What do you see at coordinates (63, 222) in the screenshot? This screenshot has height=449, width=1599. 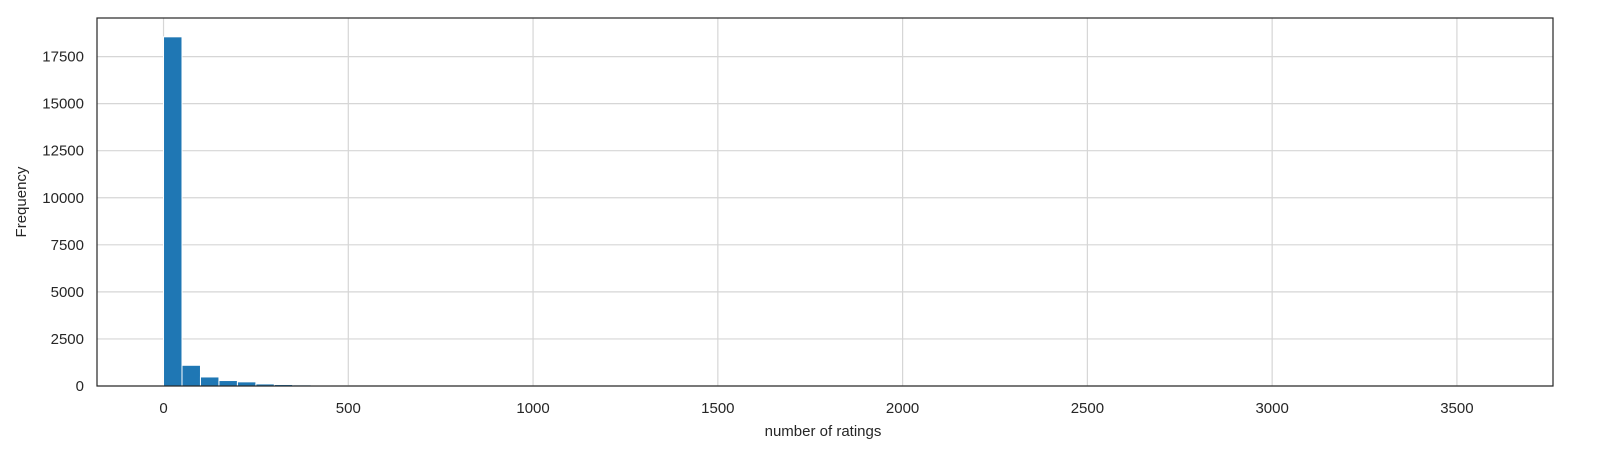 I see `y-axis-ticks: 0 2500 5000 7500 10000 12500 15000 17500` at bounding box center [63, 222].